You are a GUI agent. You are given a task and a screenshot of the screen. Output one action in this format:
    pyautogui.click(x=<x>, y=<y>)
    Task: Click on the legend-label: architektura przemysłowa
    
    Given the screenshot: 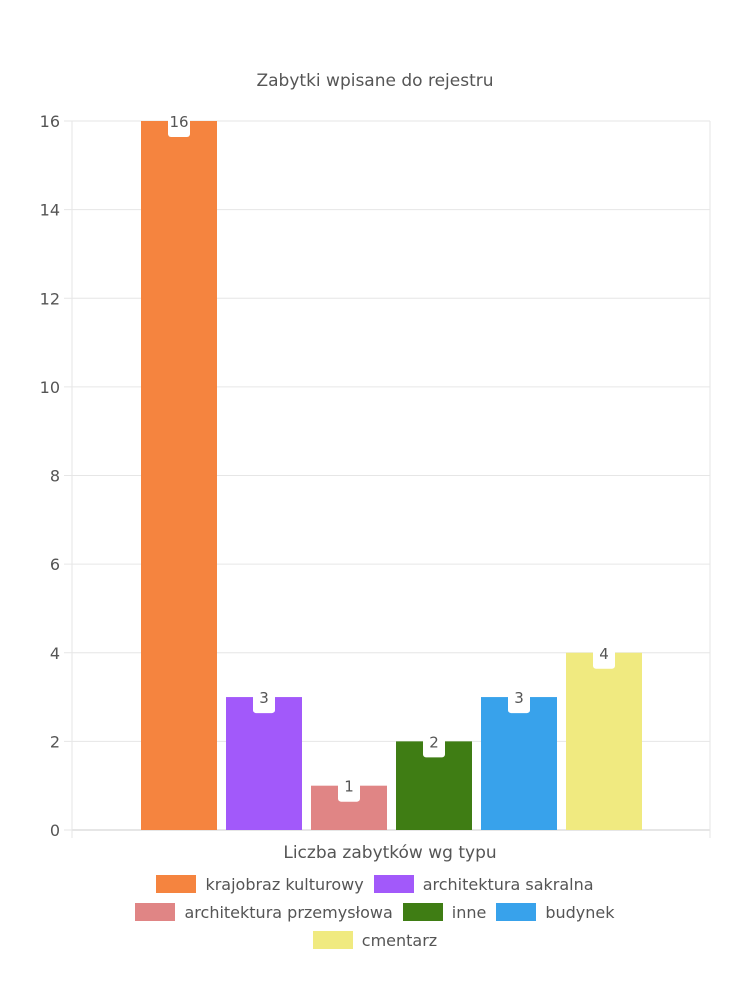 What is the action you would take?
    pyautogui.click(x=288, y=912)
    